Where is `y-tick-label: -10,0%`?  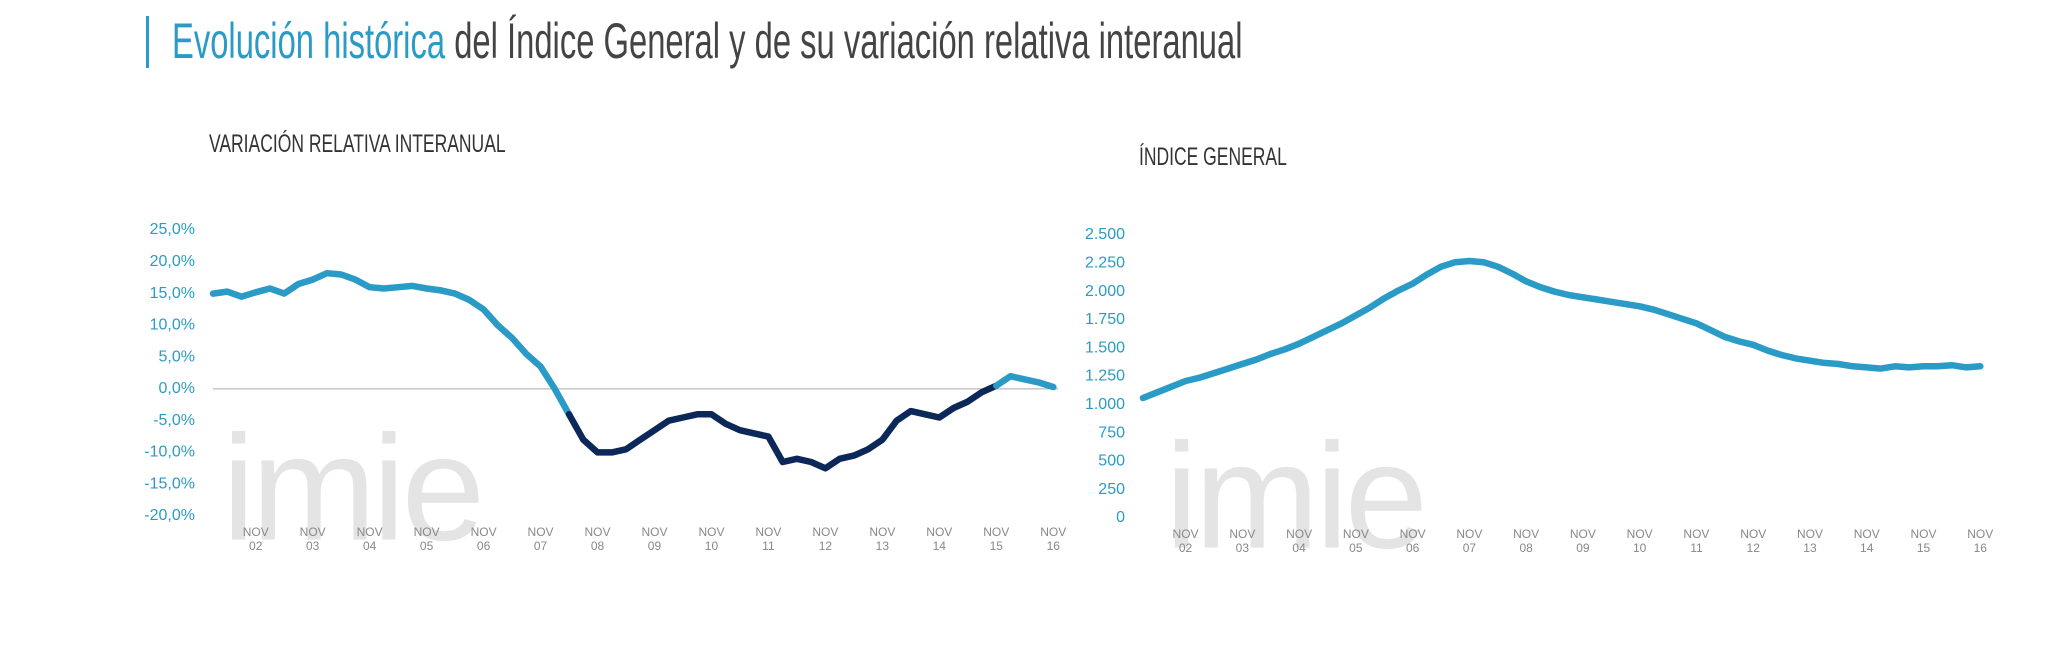
y-tick-label: -10,0% is located at coordinates (169, 452).